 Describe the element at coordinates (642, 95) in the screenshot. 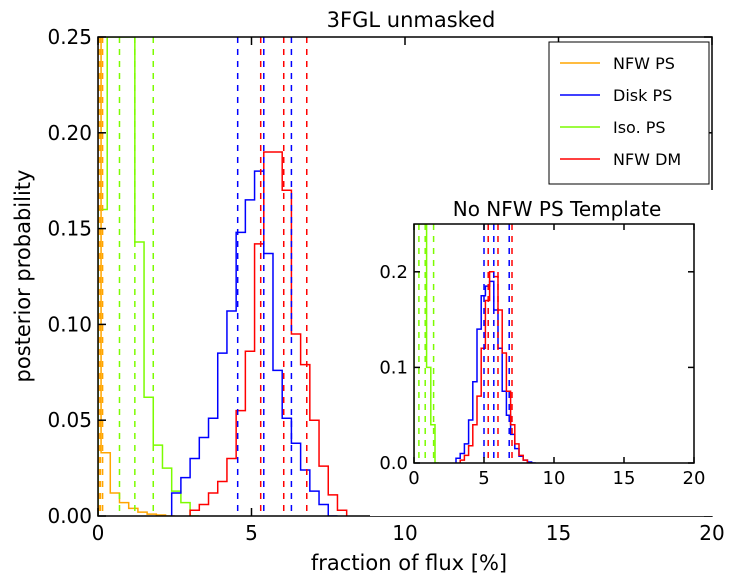

I see `legend-label-disk-ps: Disk PS` at that location.